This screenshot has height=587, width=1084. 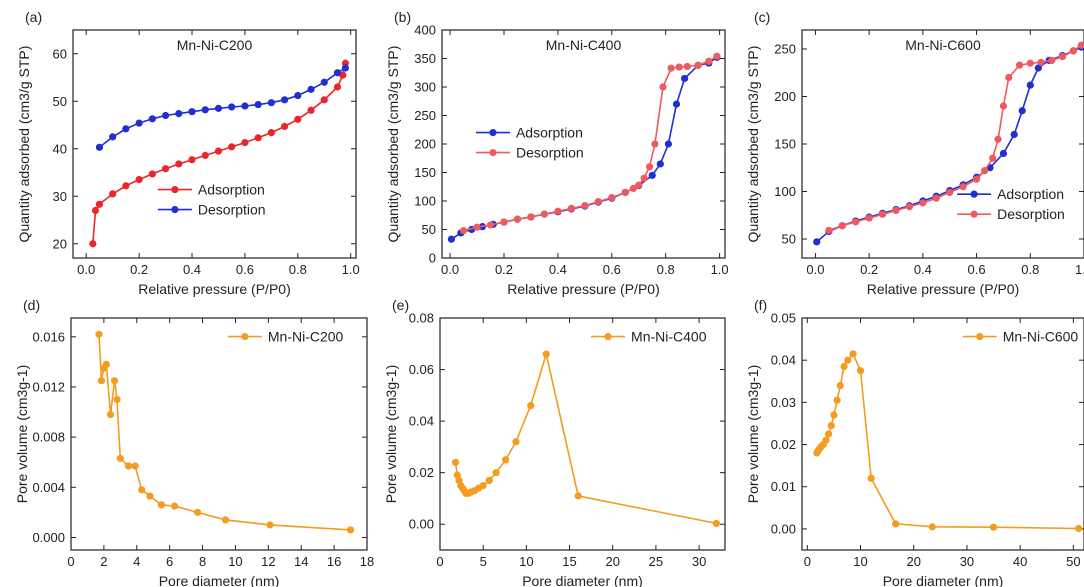 What do you see at coordinates (60, 196) in the screenshot?
I see `y-tick-label: 30` at bounding box center [60, 196].